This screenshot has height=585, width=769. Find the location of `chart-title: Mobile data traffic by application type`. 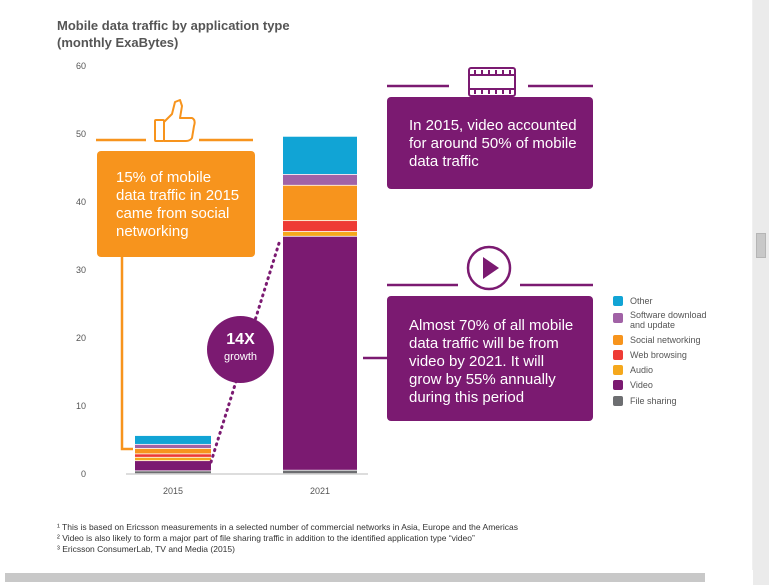

chart-title: Mobile data traffic by application type is located at coordinates (173, 25).